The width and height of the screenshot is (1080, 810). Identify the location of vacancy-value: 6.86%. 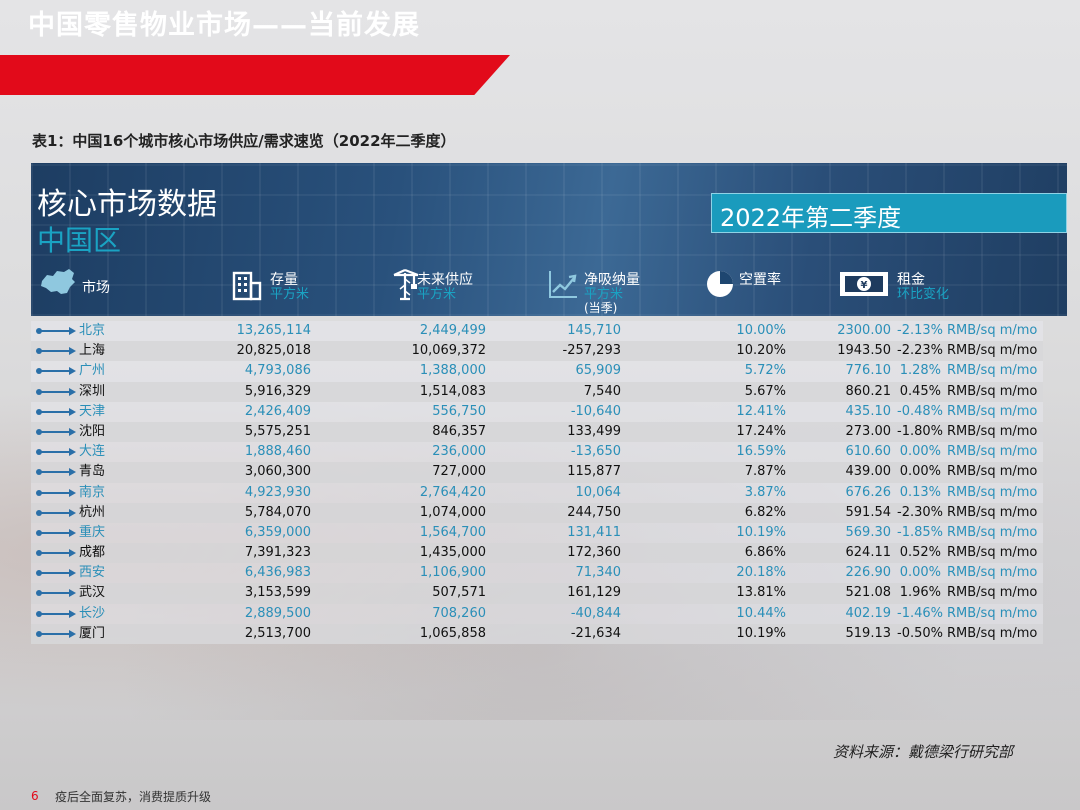
(765, 553).